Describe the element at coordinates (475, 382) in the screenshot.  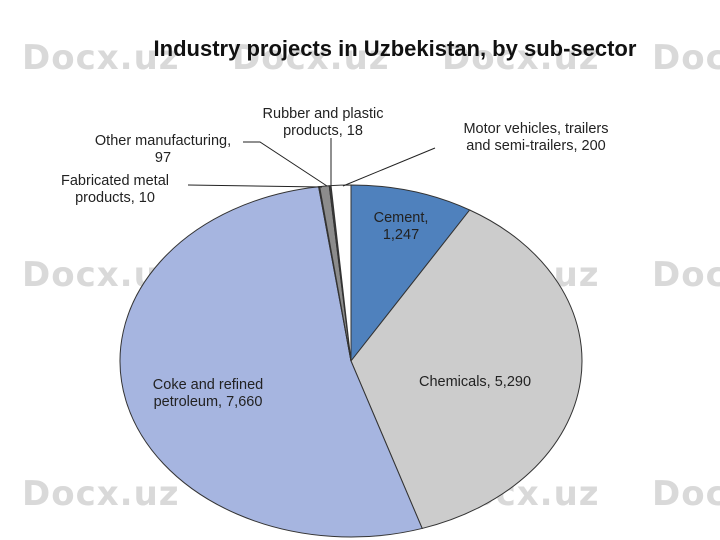
I see `slice-label: Chemicals, 5,290` at that location.